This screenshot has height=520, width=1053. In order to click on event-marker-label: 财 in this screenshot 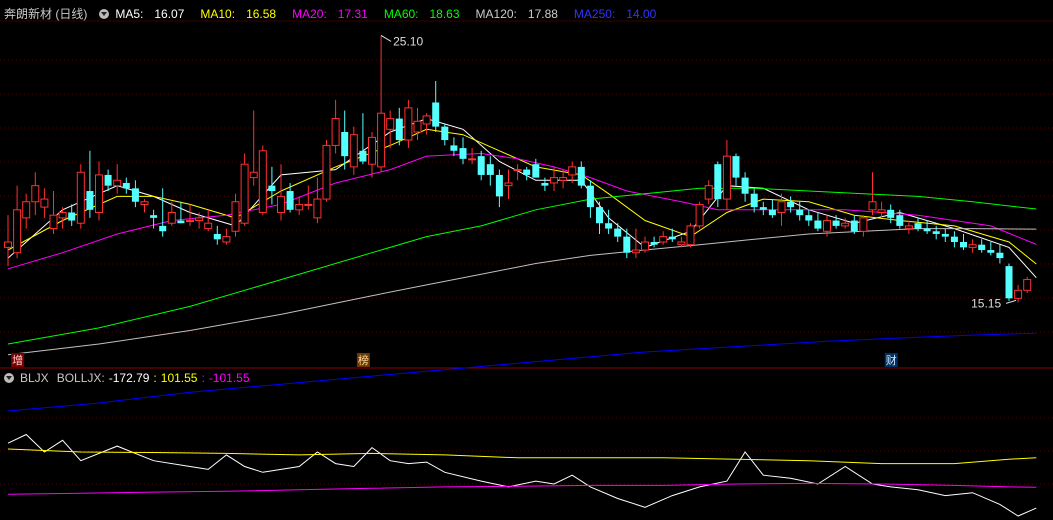, I will do `click(891, 360)`.